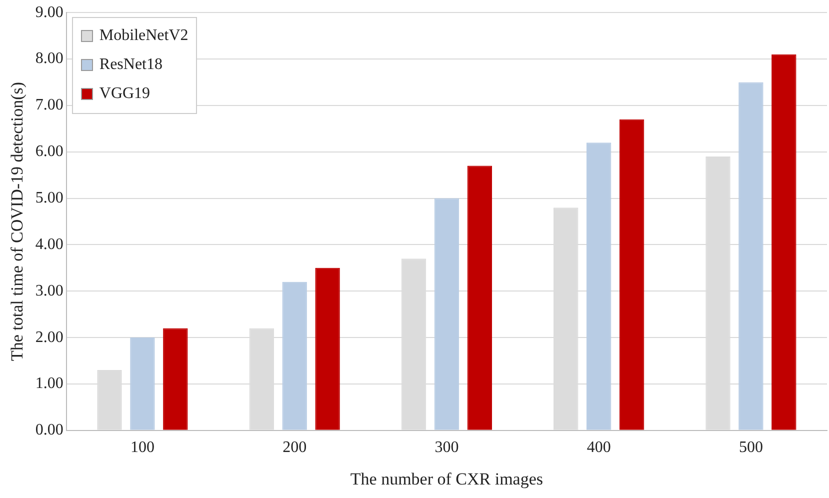 Image resolution: width=829 pixels, height=498 pixels. Describe the element at coordinates (49, 430) in the screenshot. I see `y-tick-label: 0.00` at that location.